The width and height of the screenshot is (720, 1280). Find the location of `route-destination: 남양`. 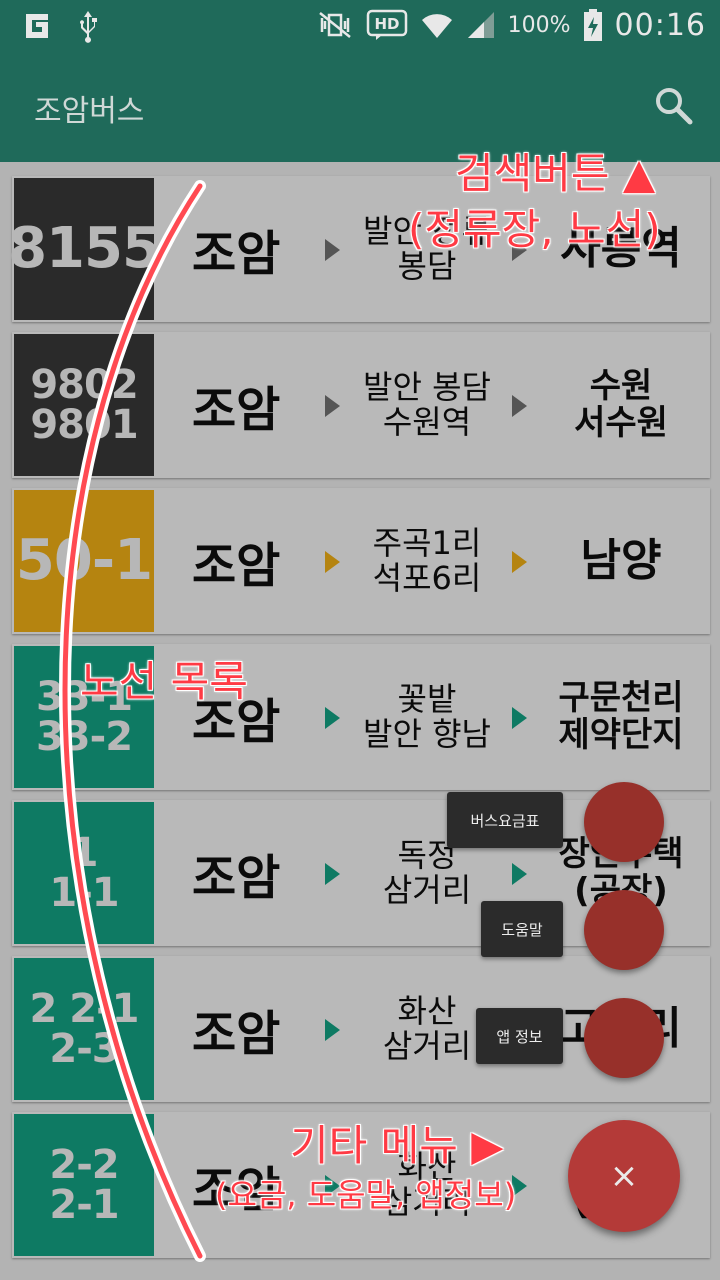

route-destination: 남양 is located at coordinates (621, 561).